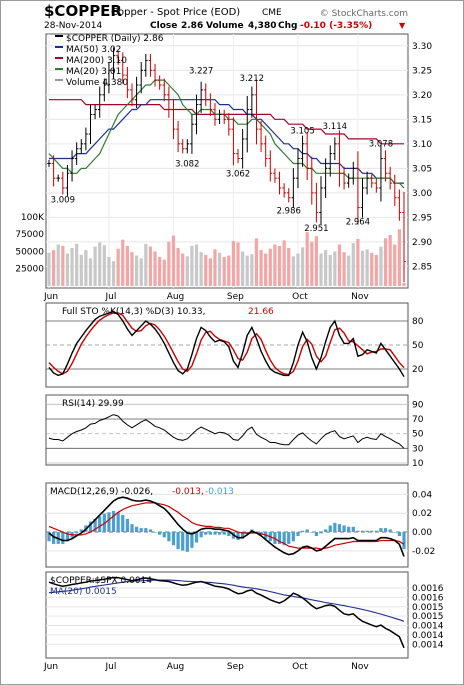 The height and width of the screenshot is (685, 464). What do you see at coordinates (226, 600) in the screenshot?
I see `ratio-ma-line` at bounding box center [226, 600].